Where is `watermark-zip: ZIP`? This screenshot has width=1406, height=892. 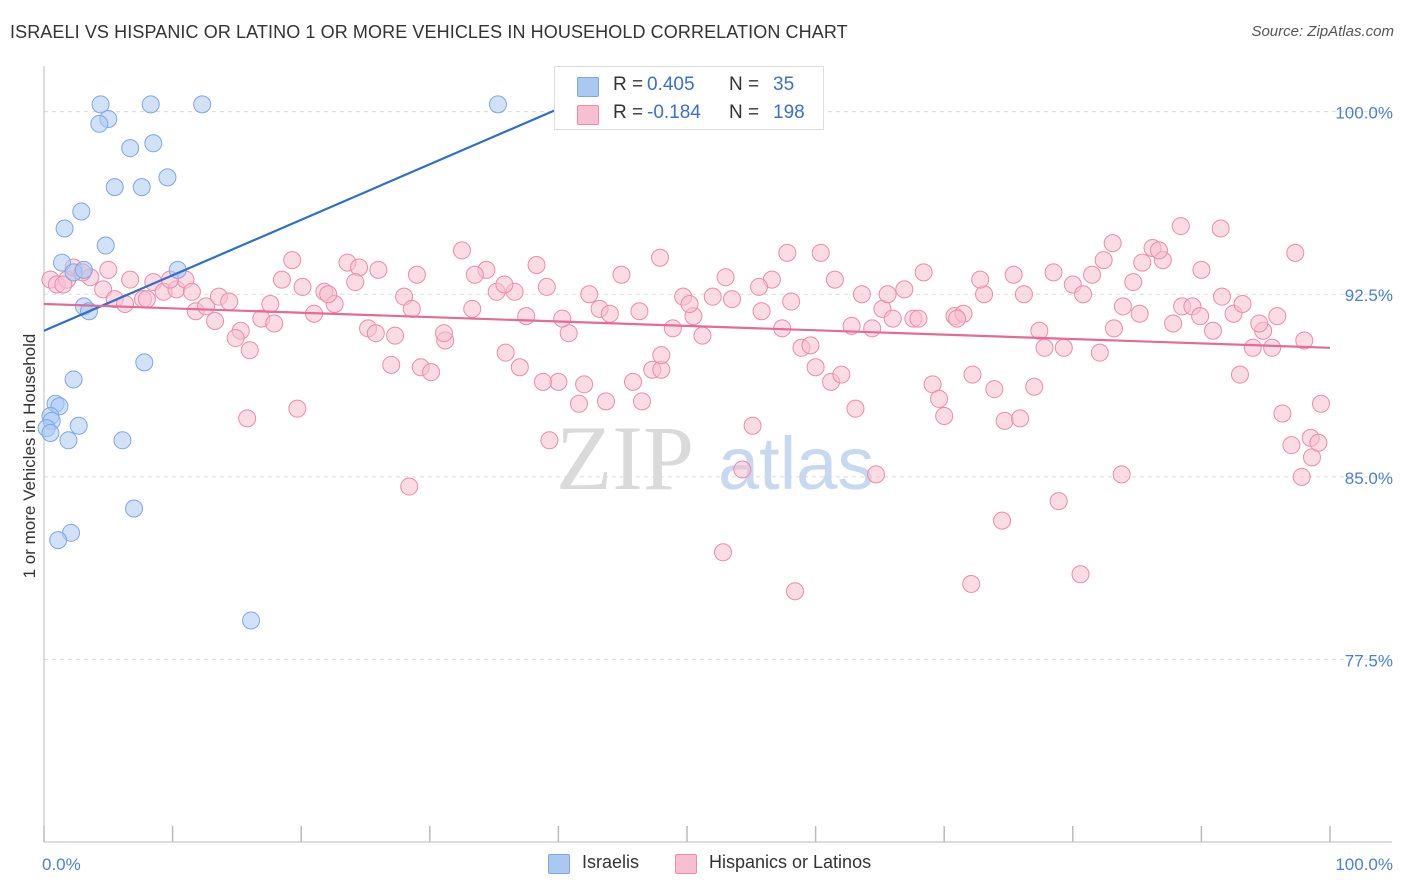 watermark-zip: ZIP is located at coordinates (625, 458).